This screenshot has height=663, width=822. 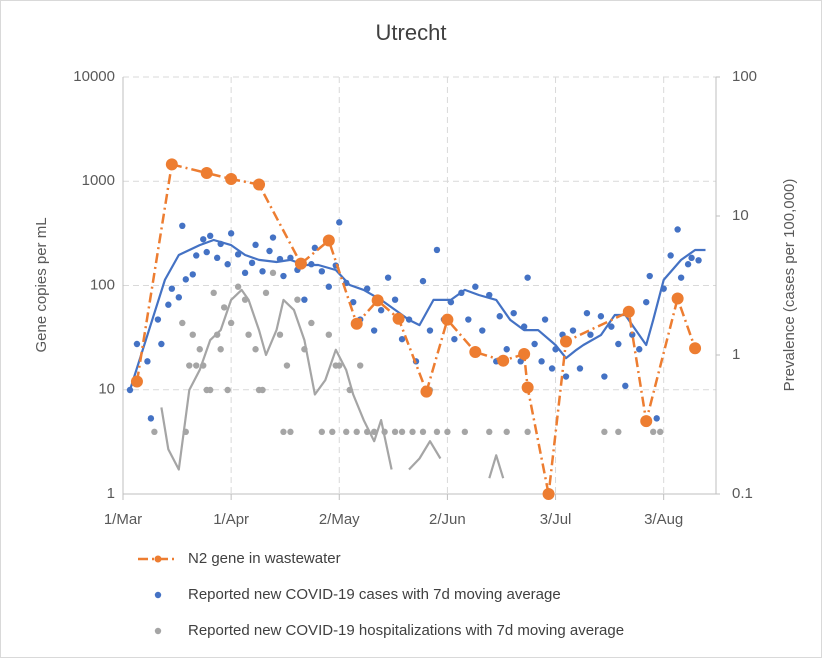 I want to click on y2-tick-label: 100, so click(x=744, y=76).